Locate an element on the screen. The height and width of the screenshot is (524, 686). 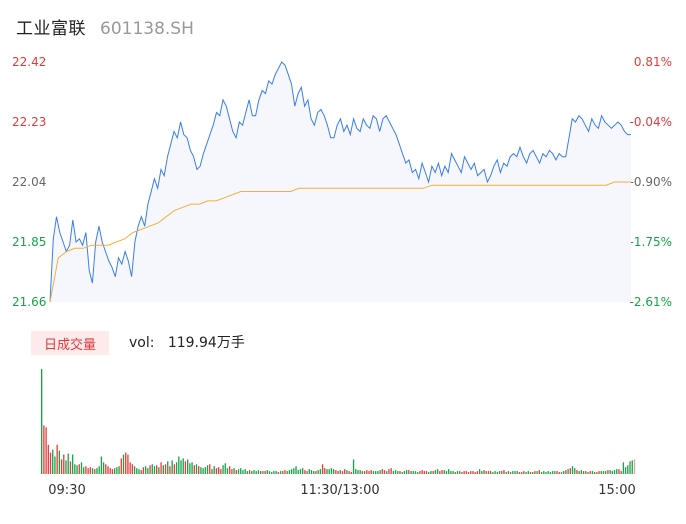
x-tick: 09:30 is located at coordinates (66, 490).